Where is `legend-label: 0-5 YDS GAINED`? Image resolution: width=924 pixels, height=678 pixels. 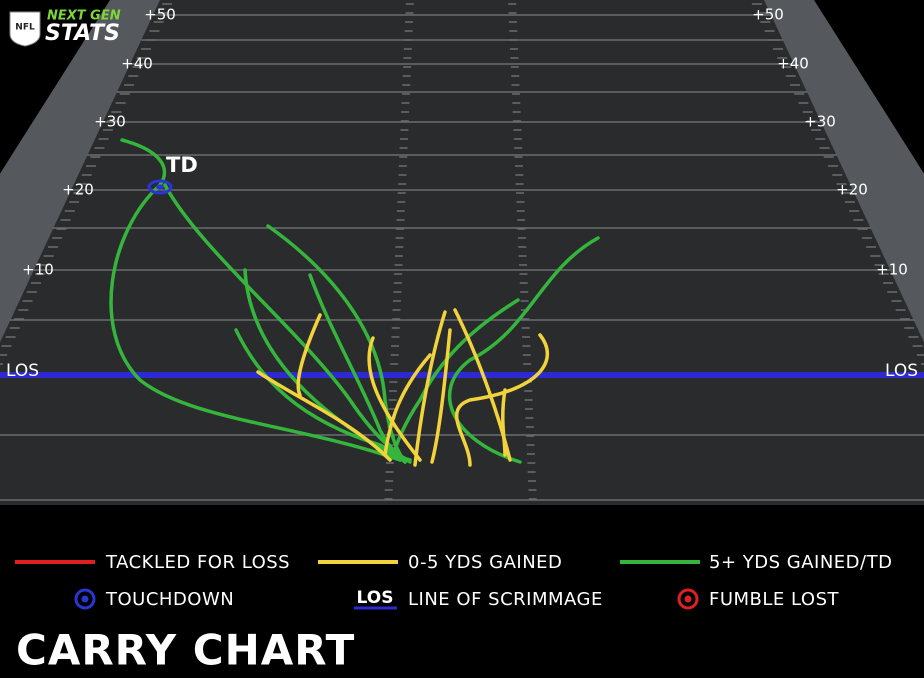
legend-label: 0-5 YDS GAINED is located at coordinates (485, 562).